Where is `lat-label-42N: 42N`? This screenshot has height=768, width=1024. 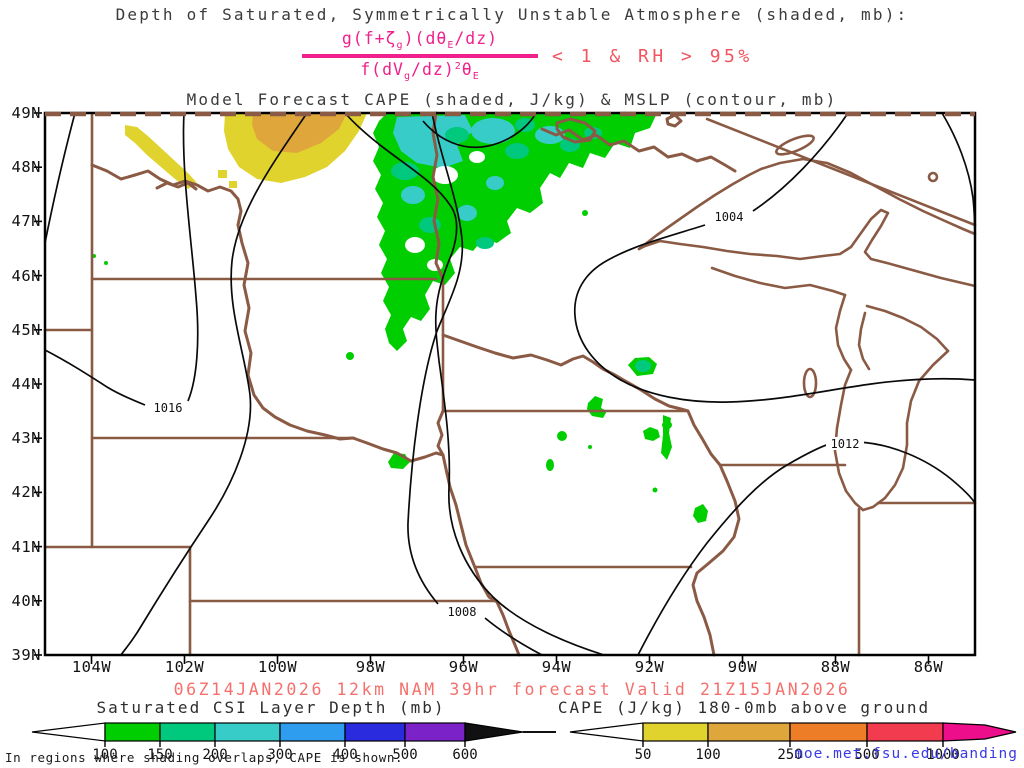 lat-label-42N: 42N is located at coordinates (26, 492).